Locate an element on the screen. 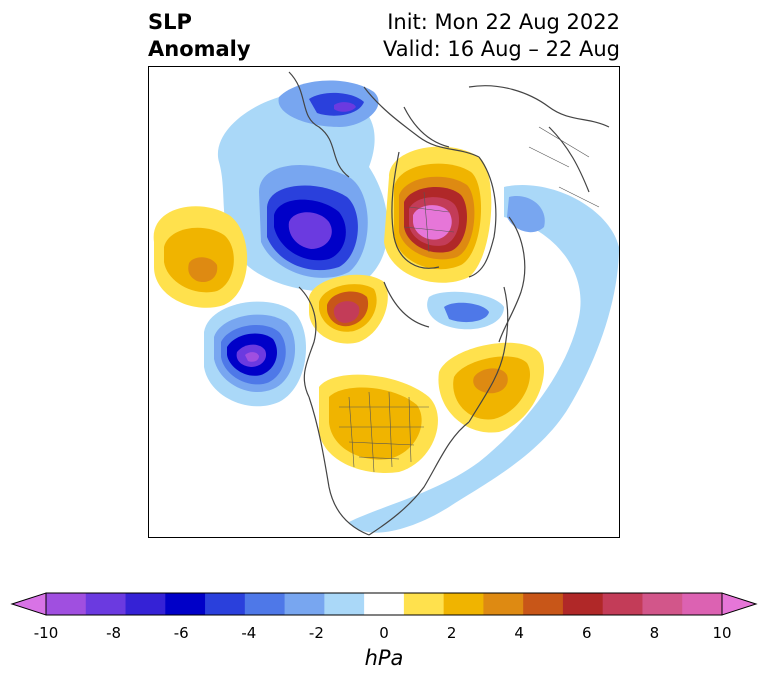 Image resolution: width=768 pixels, height=684 pixels. title-line-1: SLP is located at coordinates (170, 22).